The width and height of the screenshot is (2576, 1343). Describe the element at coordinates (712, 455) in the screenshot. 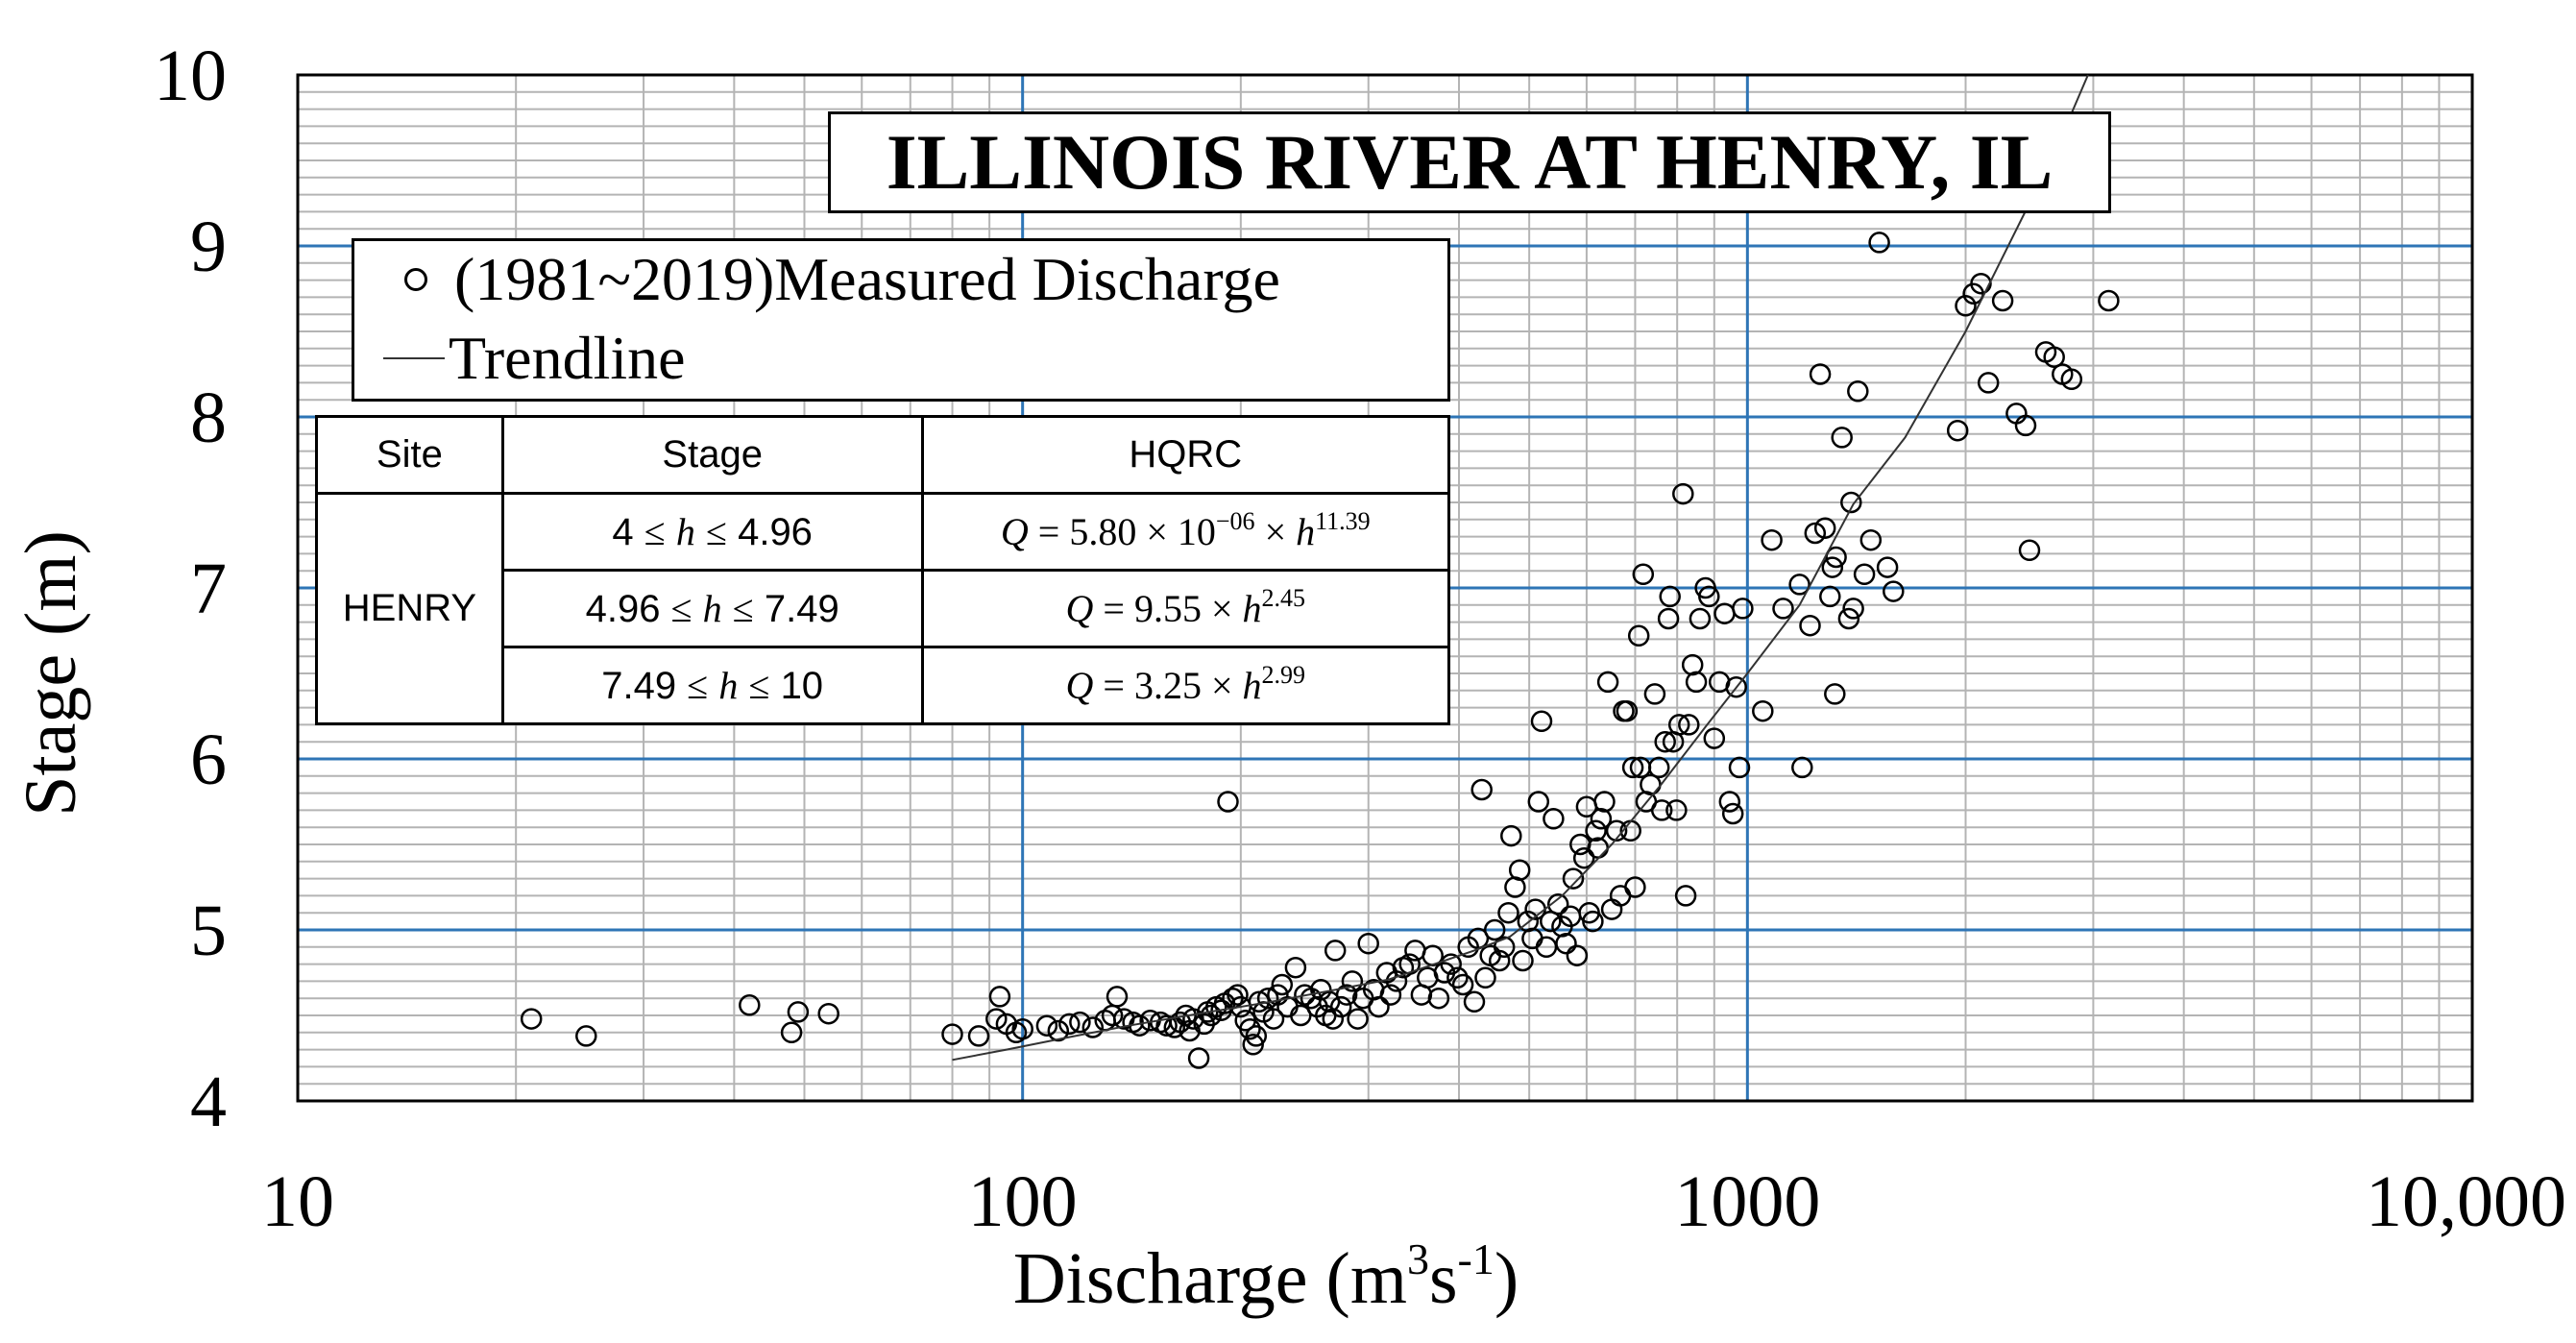

I see `header-stage: Stage` at that location.